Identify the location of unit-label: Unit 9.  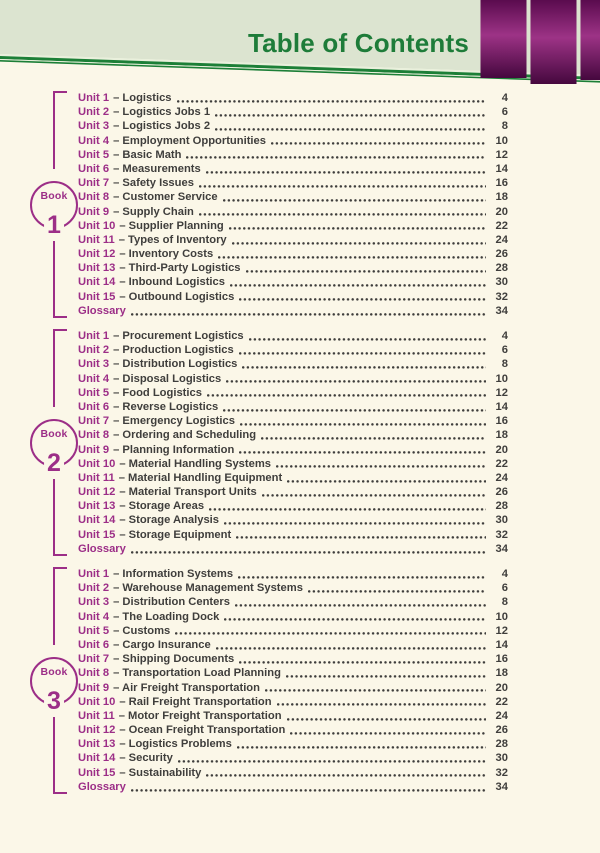
(94, 449).